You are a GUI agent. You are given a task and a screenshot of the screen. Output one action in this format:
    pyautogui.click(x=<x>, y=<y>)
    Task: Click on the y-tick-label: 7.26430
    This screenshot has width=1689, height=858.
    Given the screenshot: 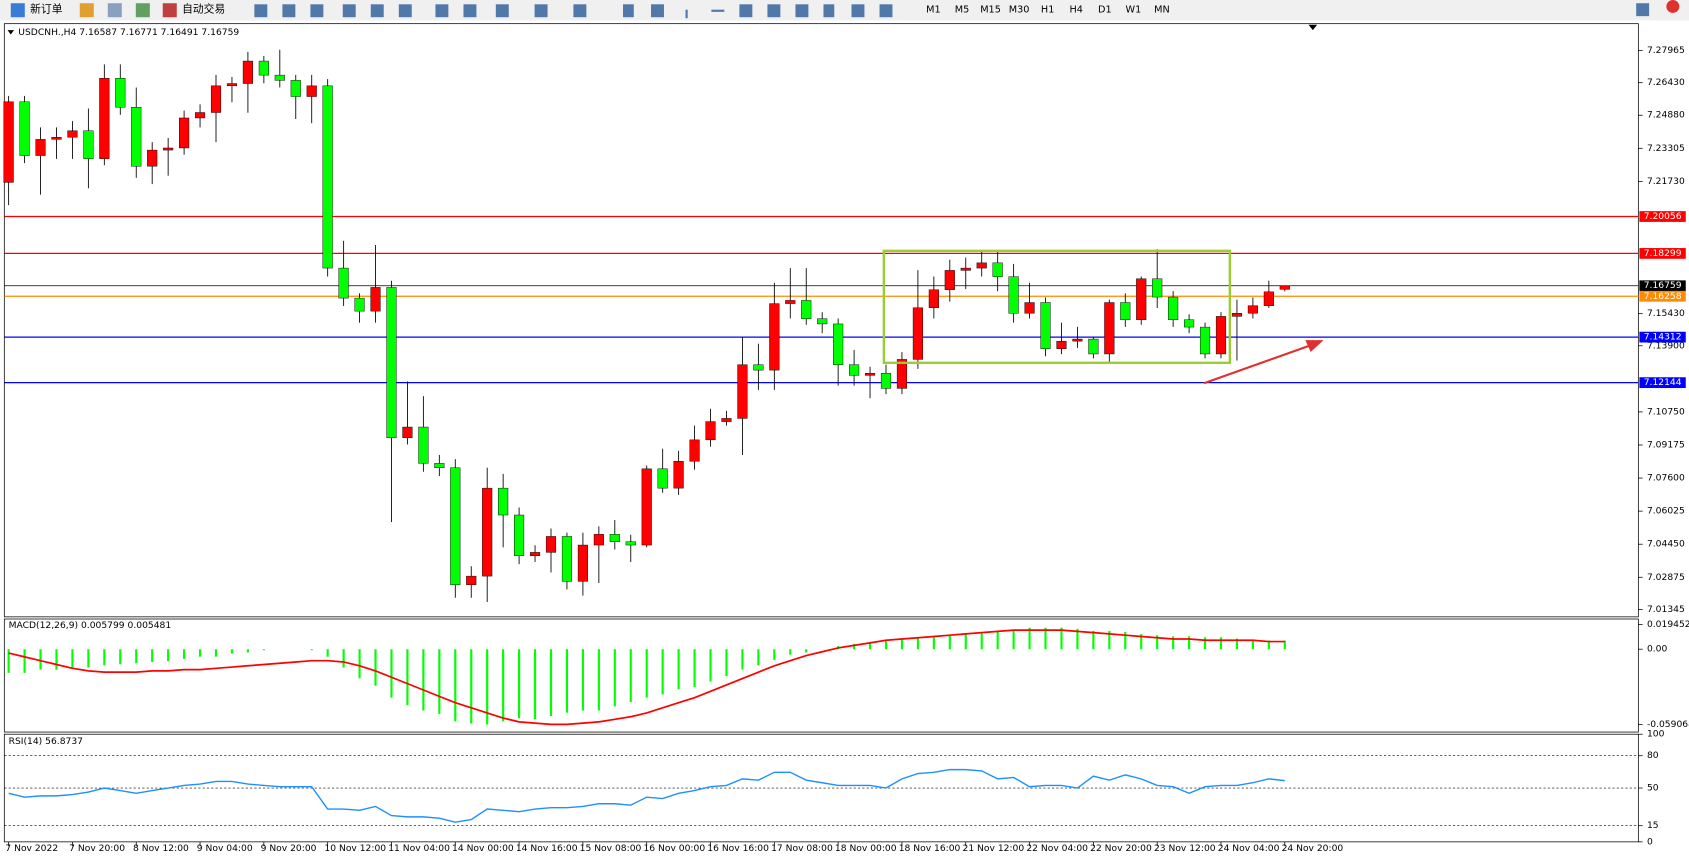 What is the action you would take?
    pyautogui.click(x=1666, y=83)
    